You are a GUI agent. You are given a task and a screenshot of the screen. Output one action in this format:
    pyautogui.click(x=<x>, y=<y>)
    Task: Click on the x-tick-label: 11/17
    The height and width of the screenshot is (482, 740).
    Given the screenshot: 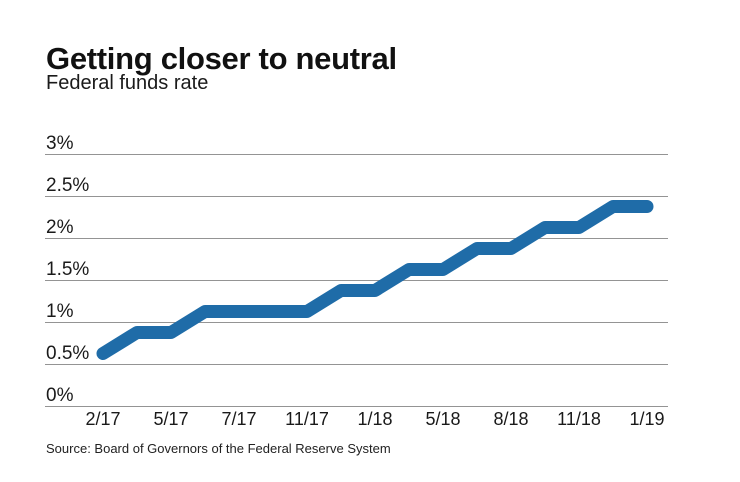 What is the action you would take?
    pyautogui.click(x=307, y=419)
    